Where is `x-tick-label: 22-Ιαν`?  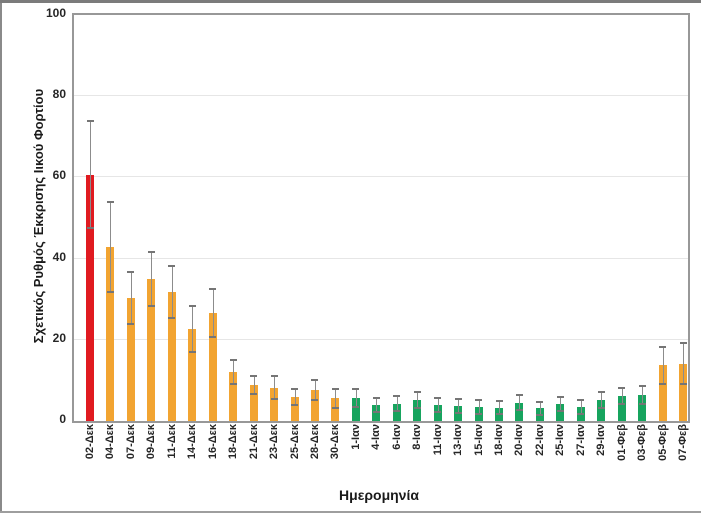
x-tick-label: 22-Ιαν is located at coordinates (539, 440).